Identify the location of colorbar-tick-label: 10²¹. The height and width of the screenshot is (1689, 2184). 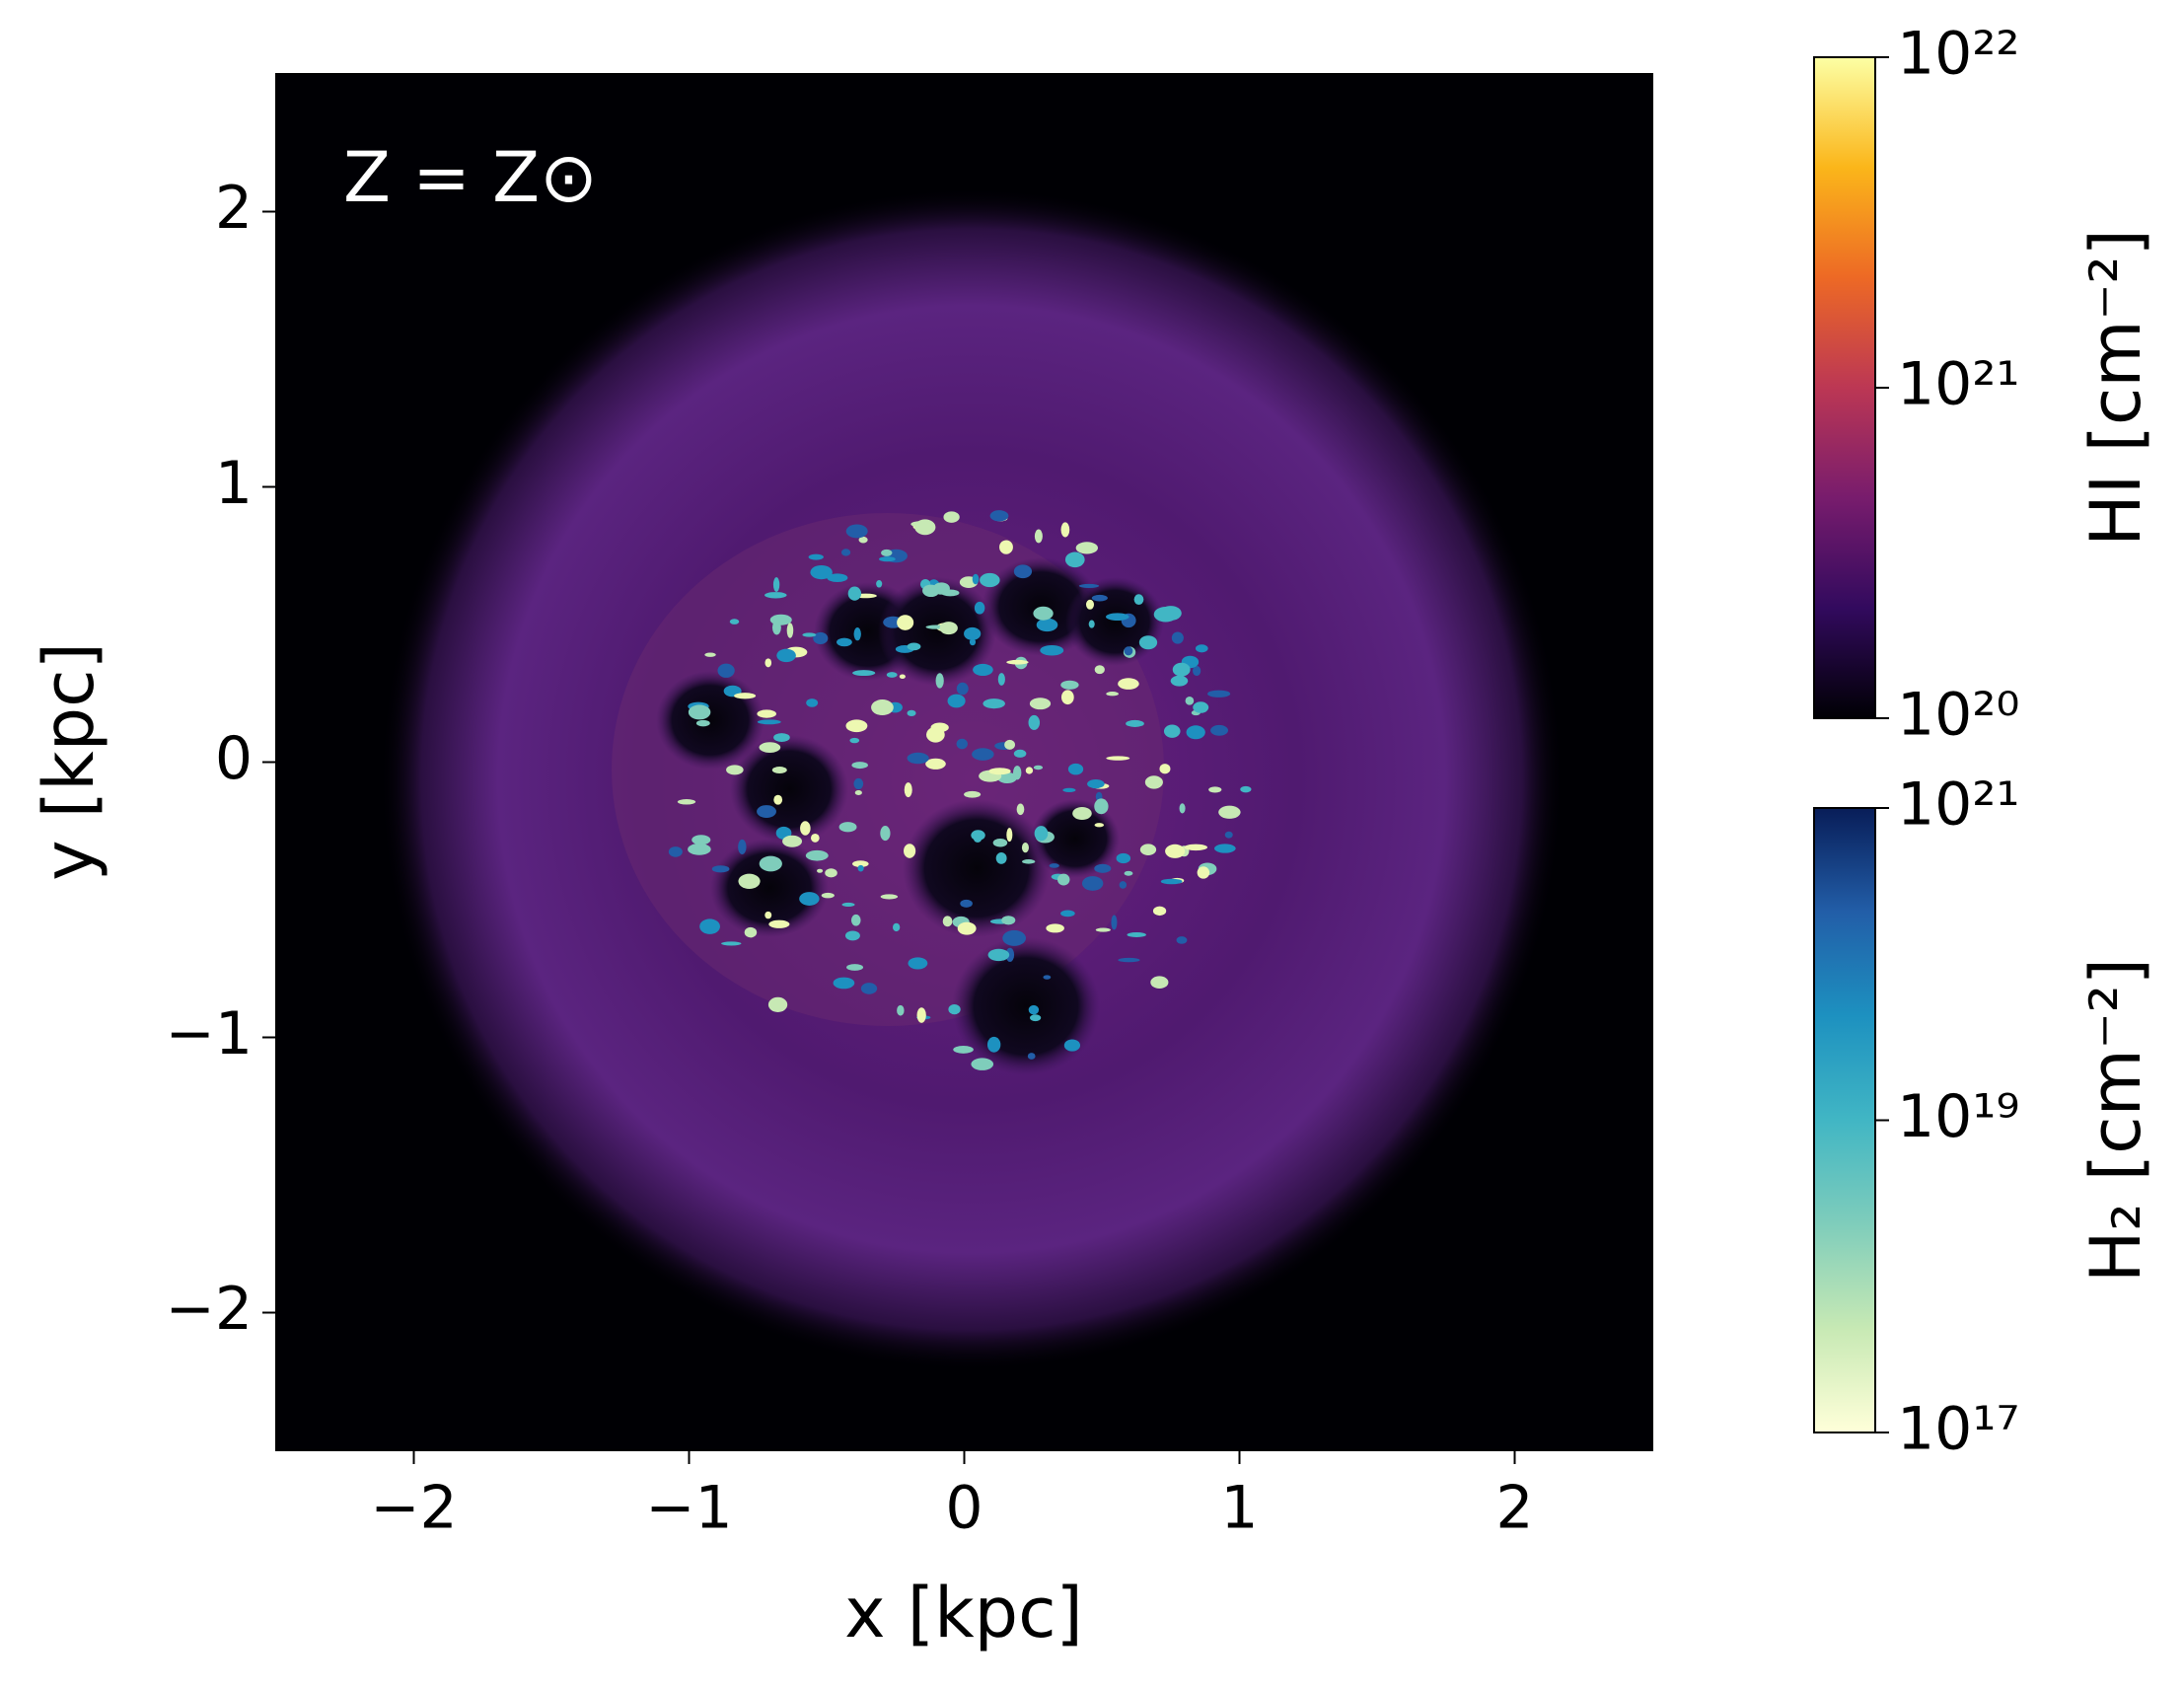
(1958, 385).